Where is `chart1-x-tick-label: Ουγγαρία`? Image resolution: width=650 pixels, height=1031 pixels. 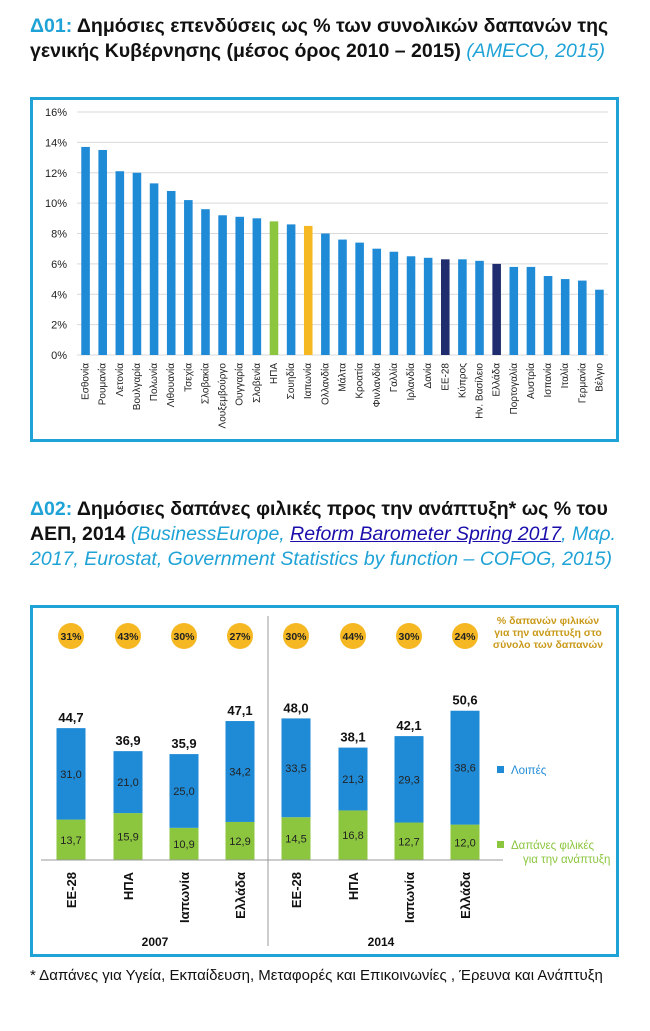 chart1-x-tick-label: Ουγγαρία is located at coordinates (240, 384).